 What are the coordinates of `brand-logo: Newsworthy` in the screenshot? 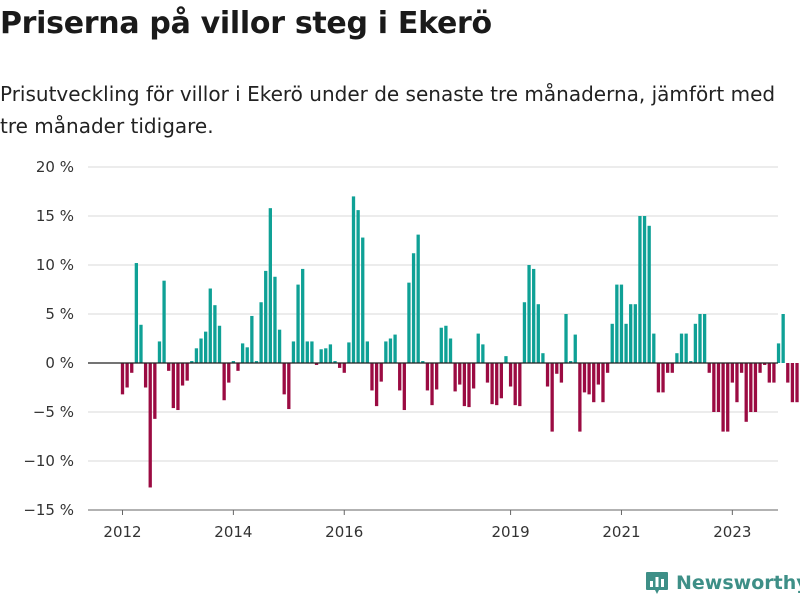 It's located at (722, 583).